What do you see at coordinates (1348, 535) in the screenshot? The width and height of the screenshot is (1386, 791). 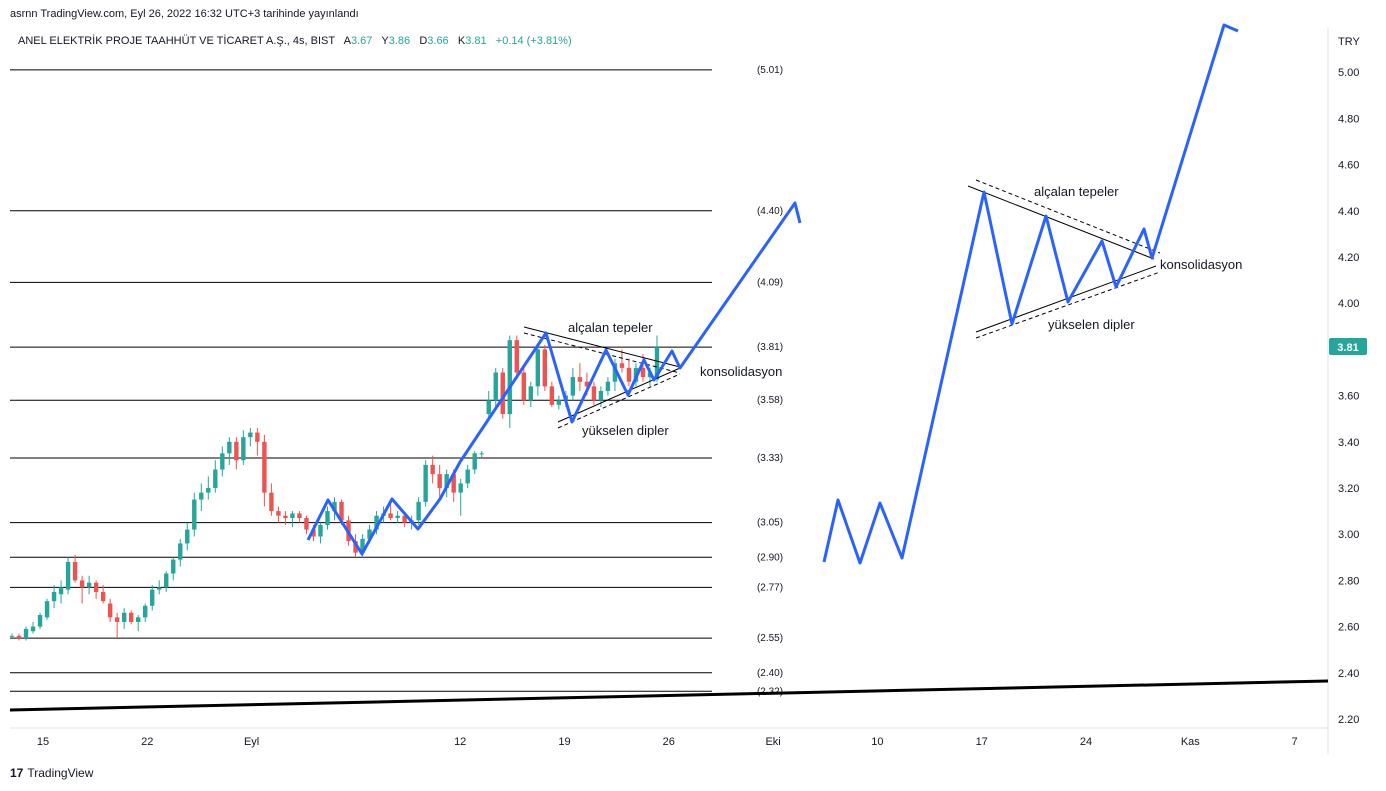 I see `price-tick-label: 3.00` at bounding box center [1348, 535].